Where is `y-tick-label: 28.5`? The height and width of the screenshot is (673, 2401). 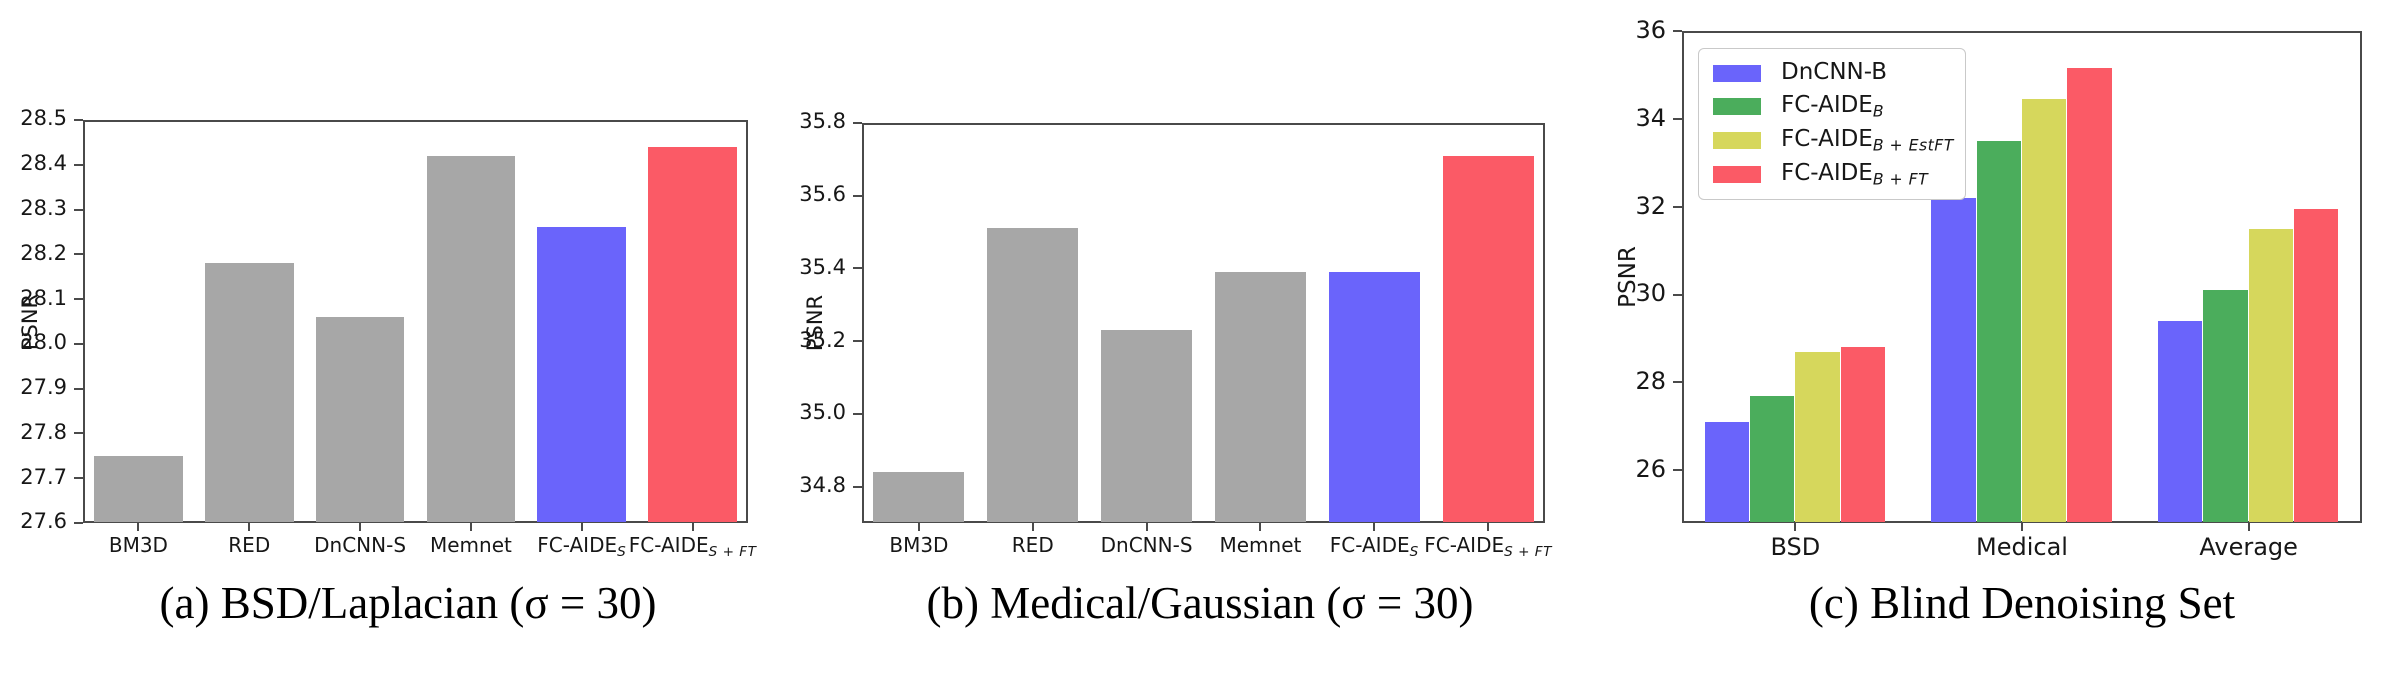
y-tick-label: 28.5 is located at coordinates (43, 118).